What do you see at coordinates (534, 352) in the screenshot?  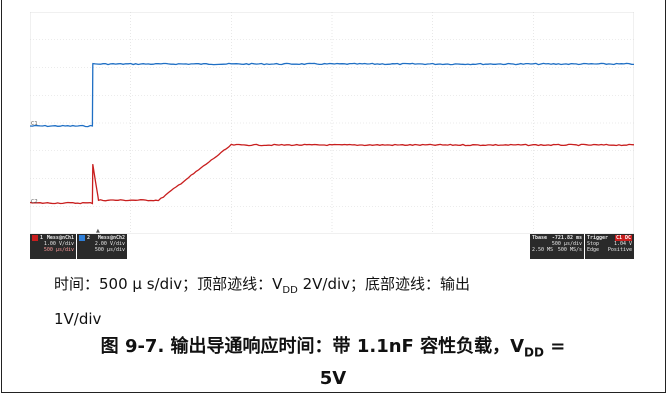 I see `figure-title-subscript: DD` at bounding box center [534, 352].